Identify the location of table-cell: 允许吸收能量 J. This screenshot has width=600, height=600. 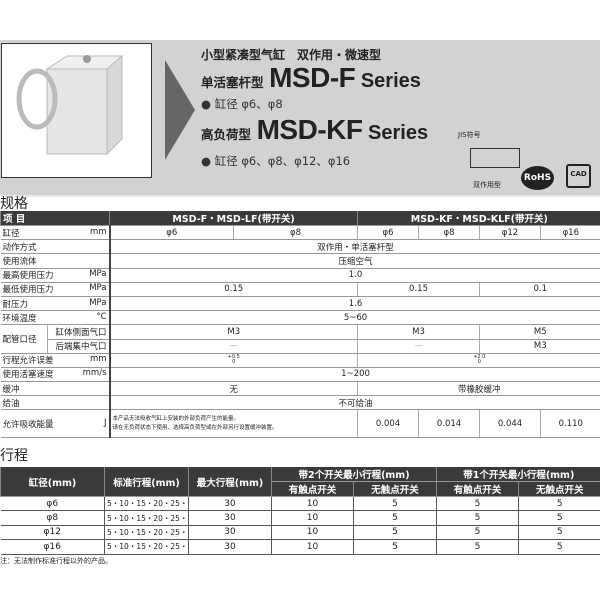
(55, 424).